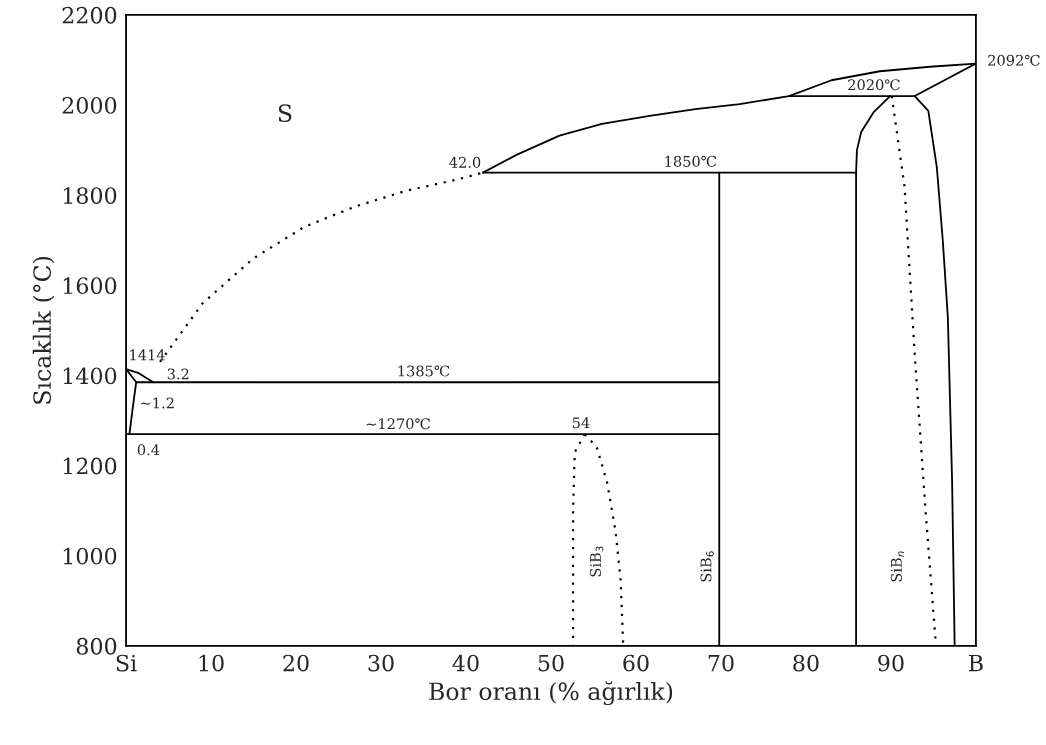 This screenshot has width=1046, height=745. What do you see at coordinates (90, 286) in the screenshot?
I see `y-tick-label: 1600` at bounding box center [90, 286].